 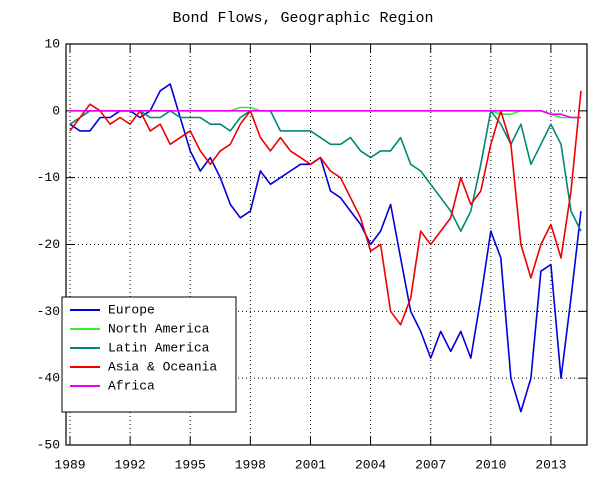 I want to click on x-tick-label: 1992, so click(x=130, y=464).